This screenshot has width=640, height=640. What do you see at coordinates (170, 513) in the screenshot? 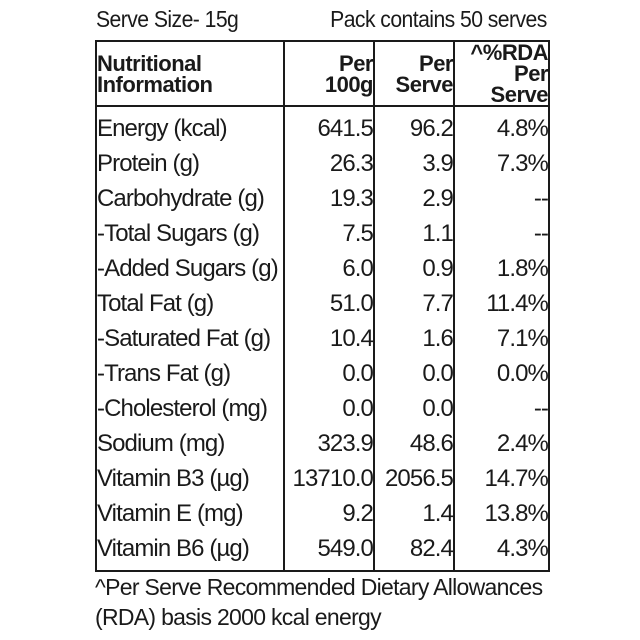
I see `nutrient-name: Vitamin E (mg)` at bounding box center [170, 513].